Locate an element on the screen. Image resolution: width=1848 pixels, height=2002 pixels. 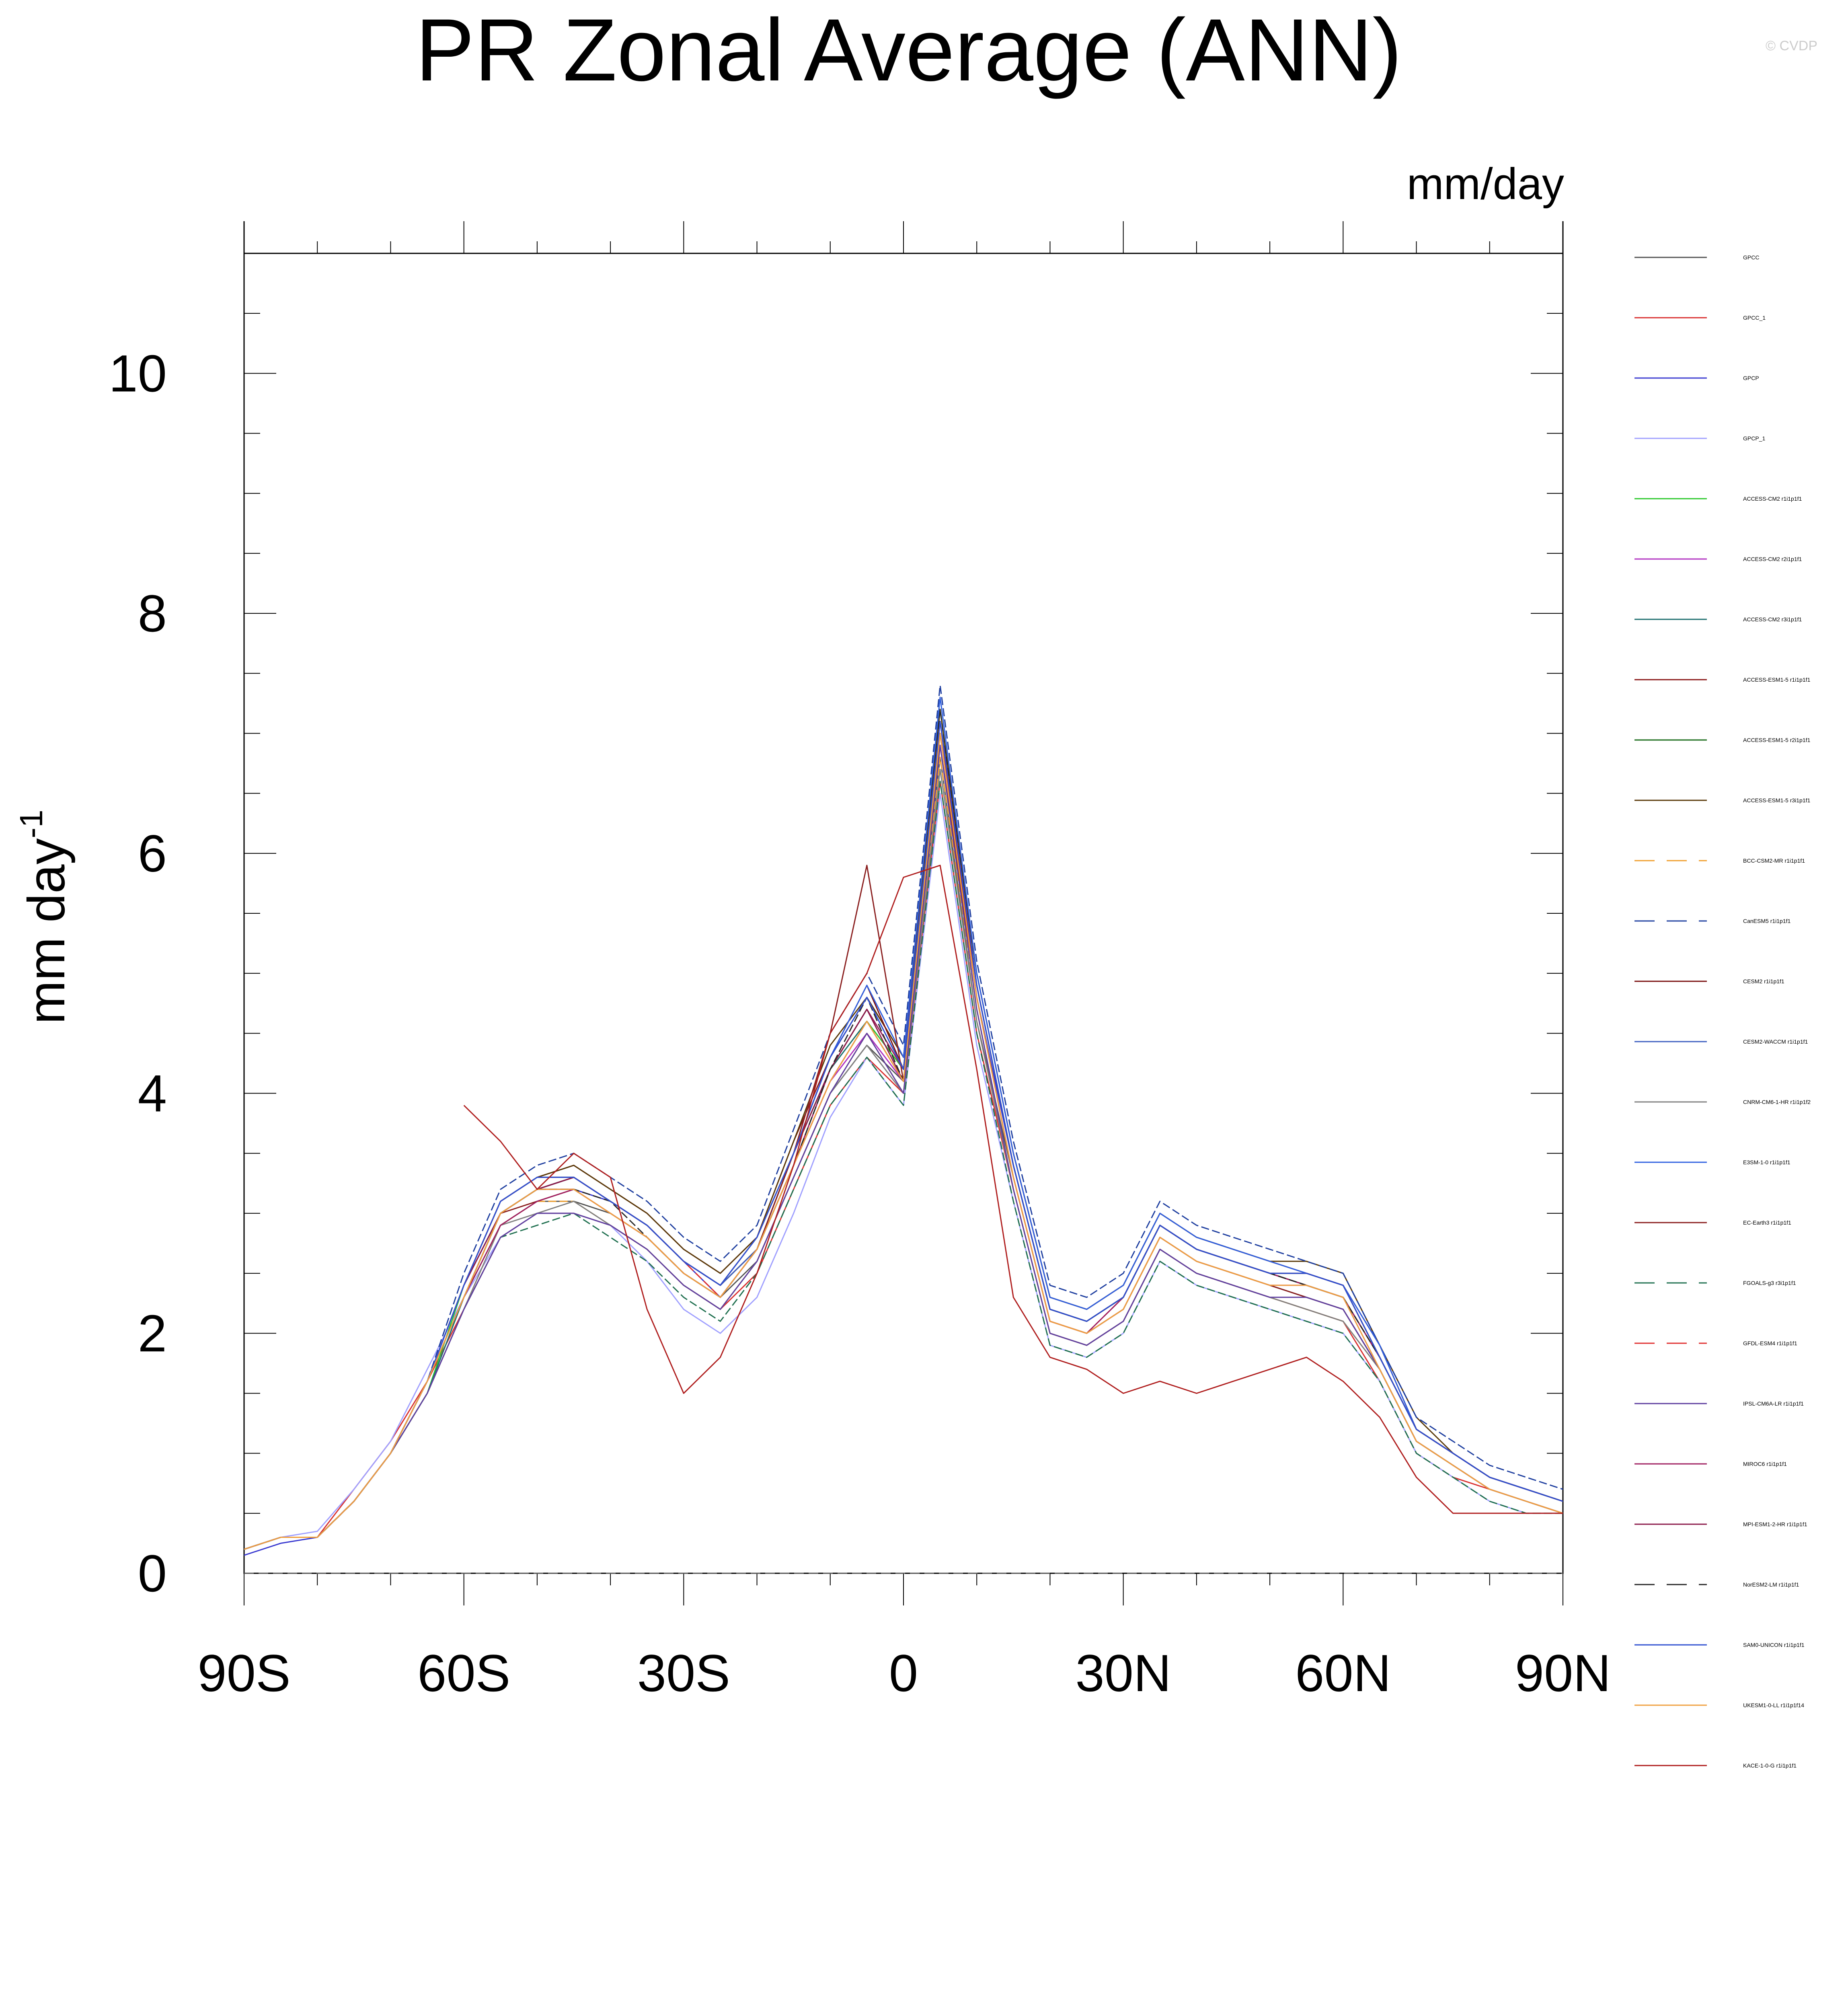
y-axis-label: mm day-1 is located at coordinates (44, 917).